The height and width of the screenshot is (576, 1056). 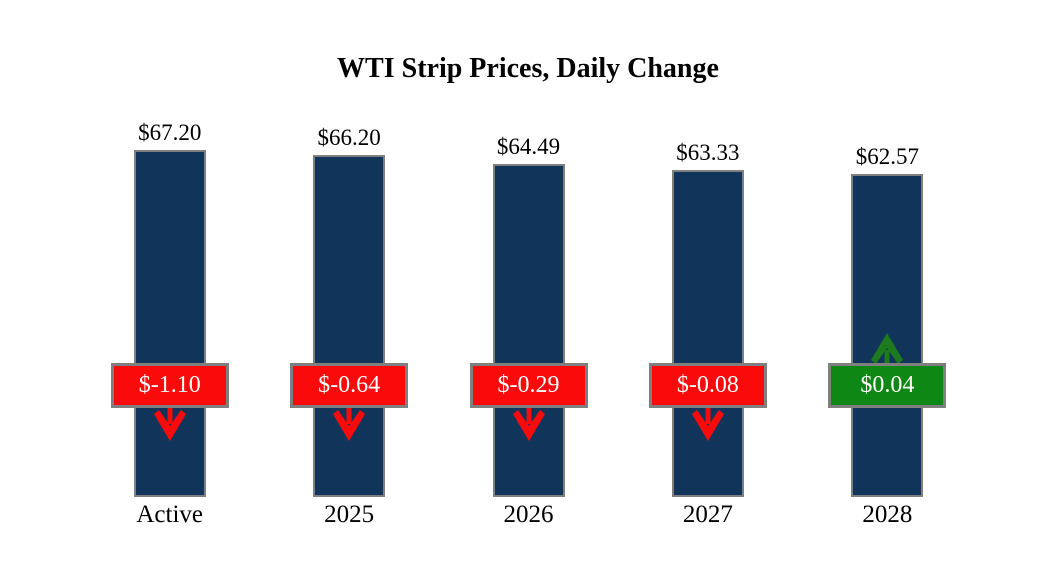 What do you see at coordinates (887, 156) in the screenshot?
I see `price-label: $62.57` at bounding box center [887, 156].